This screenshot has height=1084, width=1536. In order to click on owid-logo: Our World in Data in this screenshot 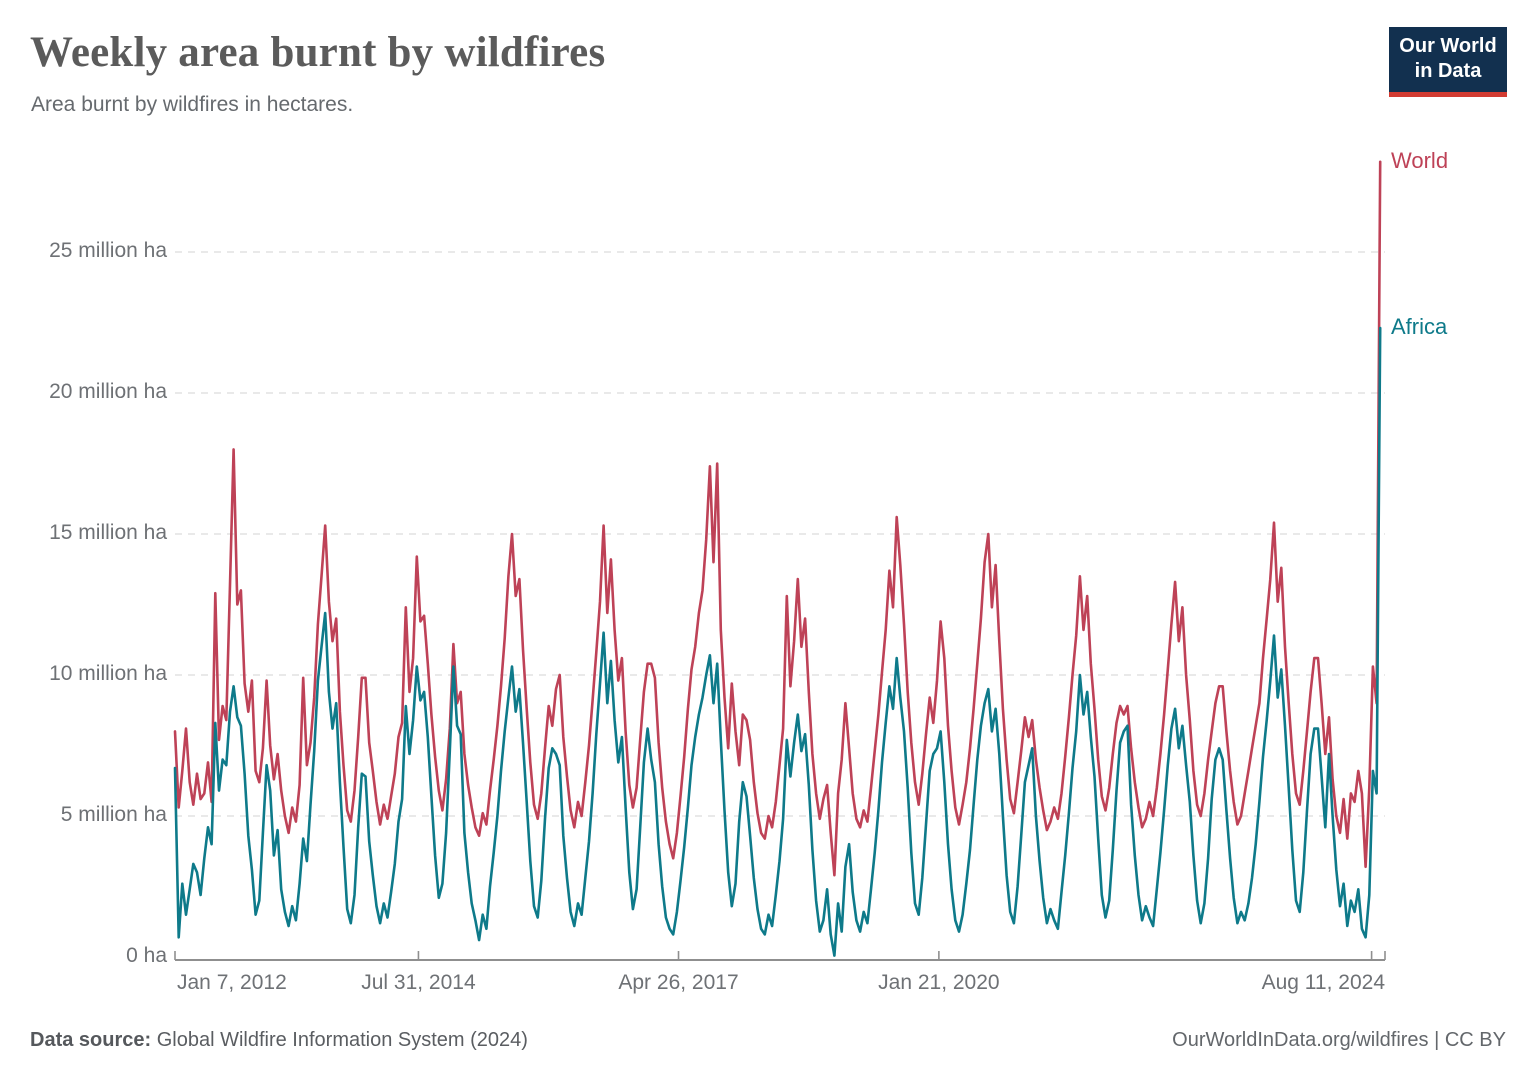, I will do `click(1448, 62)`.